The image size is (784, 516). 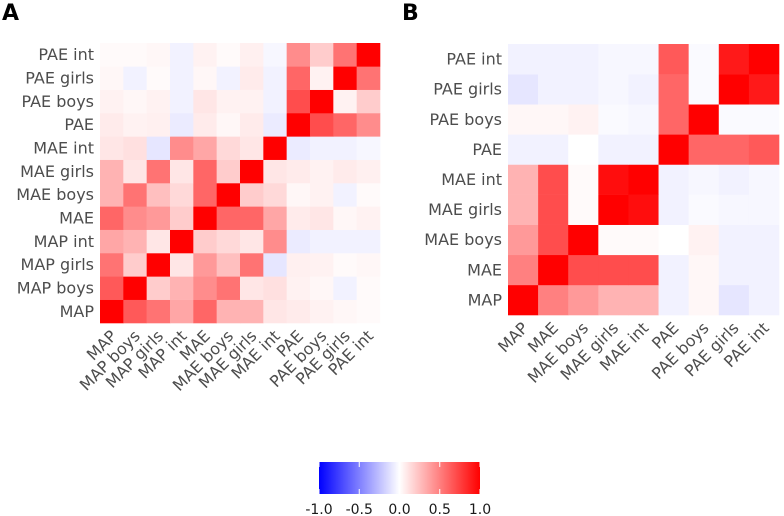 What do you see at coordinates (76, 218) in the screenshot?
I see `y-tick-label: MAE` at bounding box center [76, 218].